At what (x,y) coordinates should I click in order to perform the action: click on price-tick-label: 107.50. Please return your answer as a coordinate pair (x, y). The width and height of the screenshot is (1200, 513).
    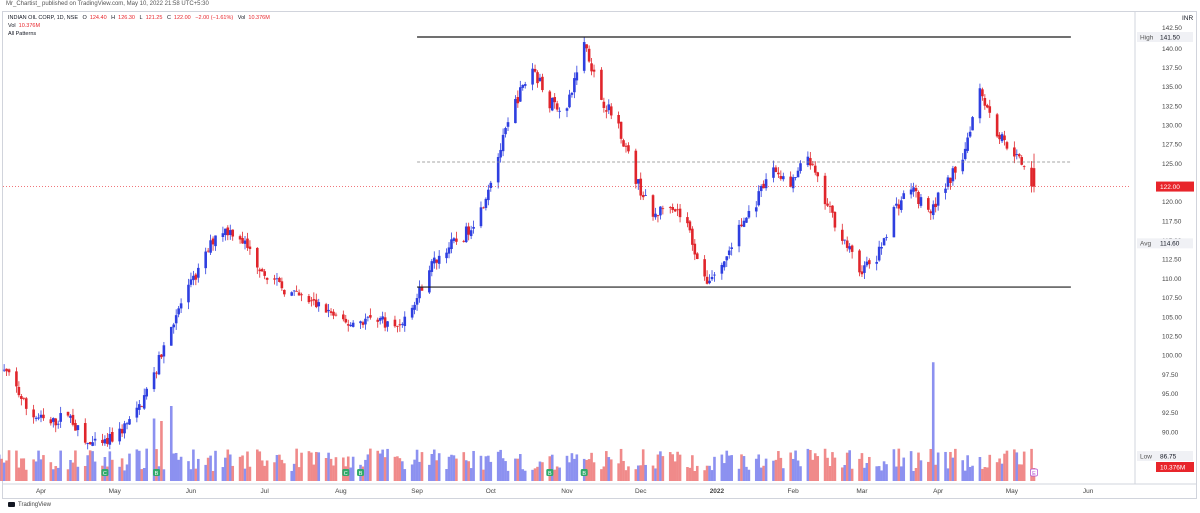
    Looking at the image, I should click on (1172, 298).